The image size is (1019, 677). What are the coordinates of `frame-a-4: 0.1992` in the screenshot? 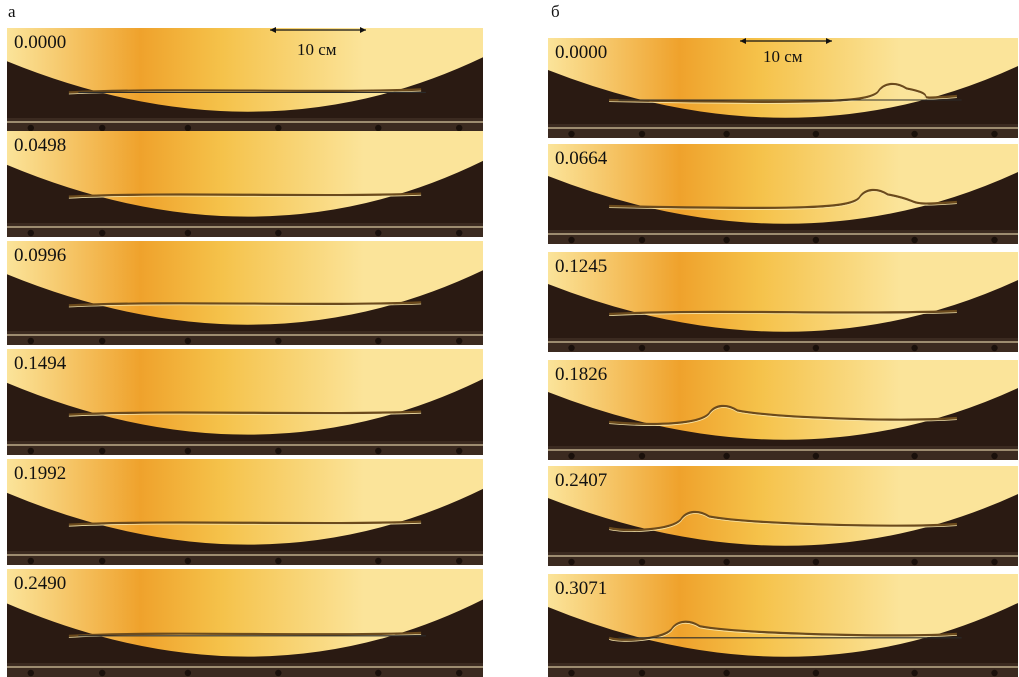 It's located at (245, 512).